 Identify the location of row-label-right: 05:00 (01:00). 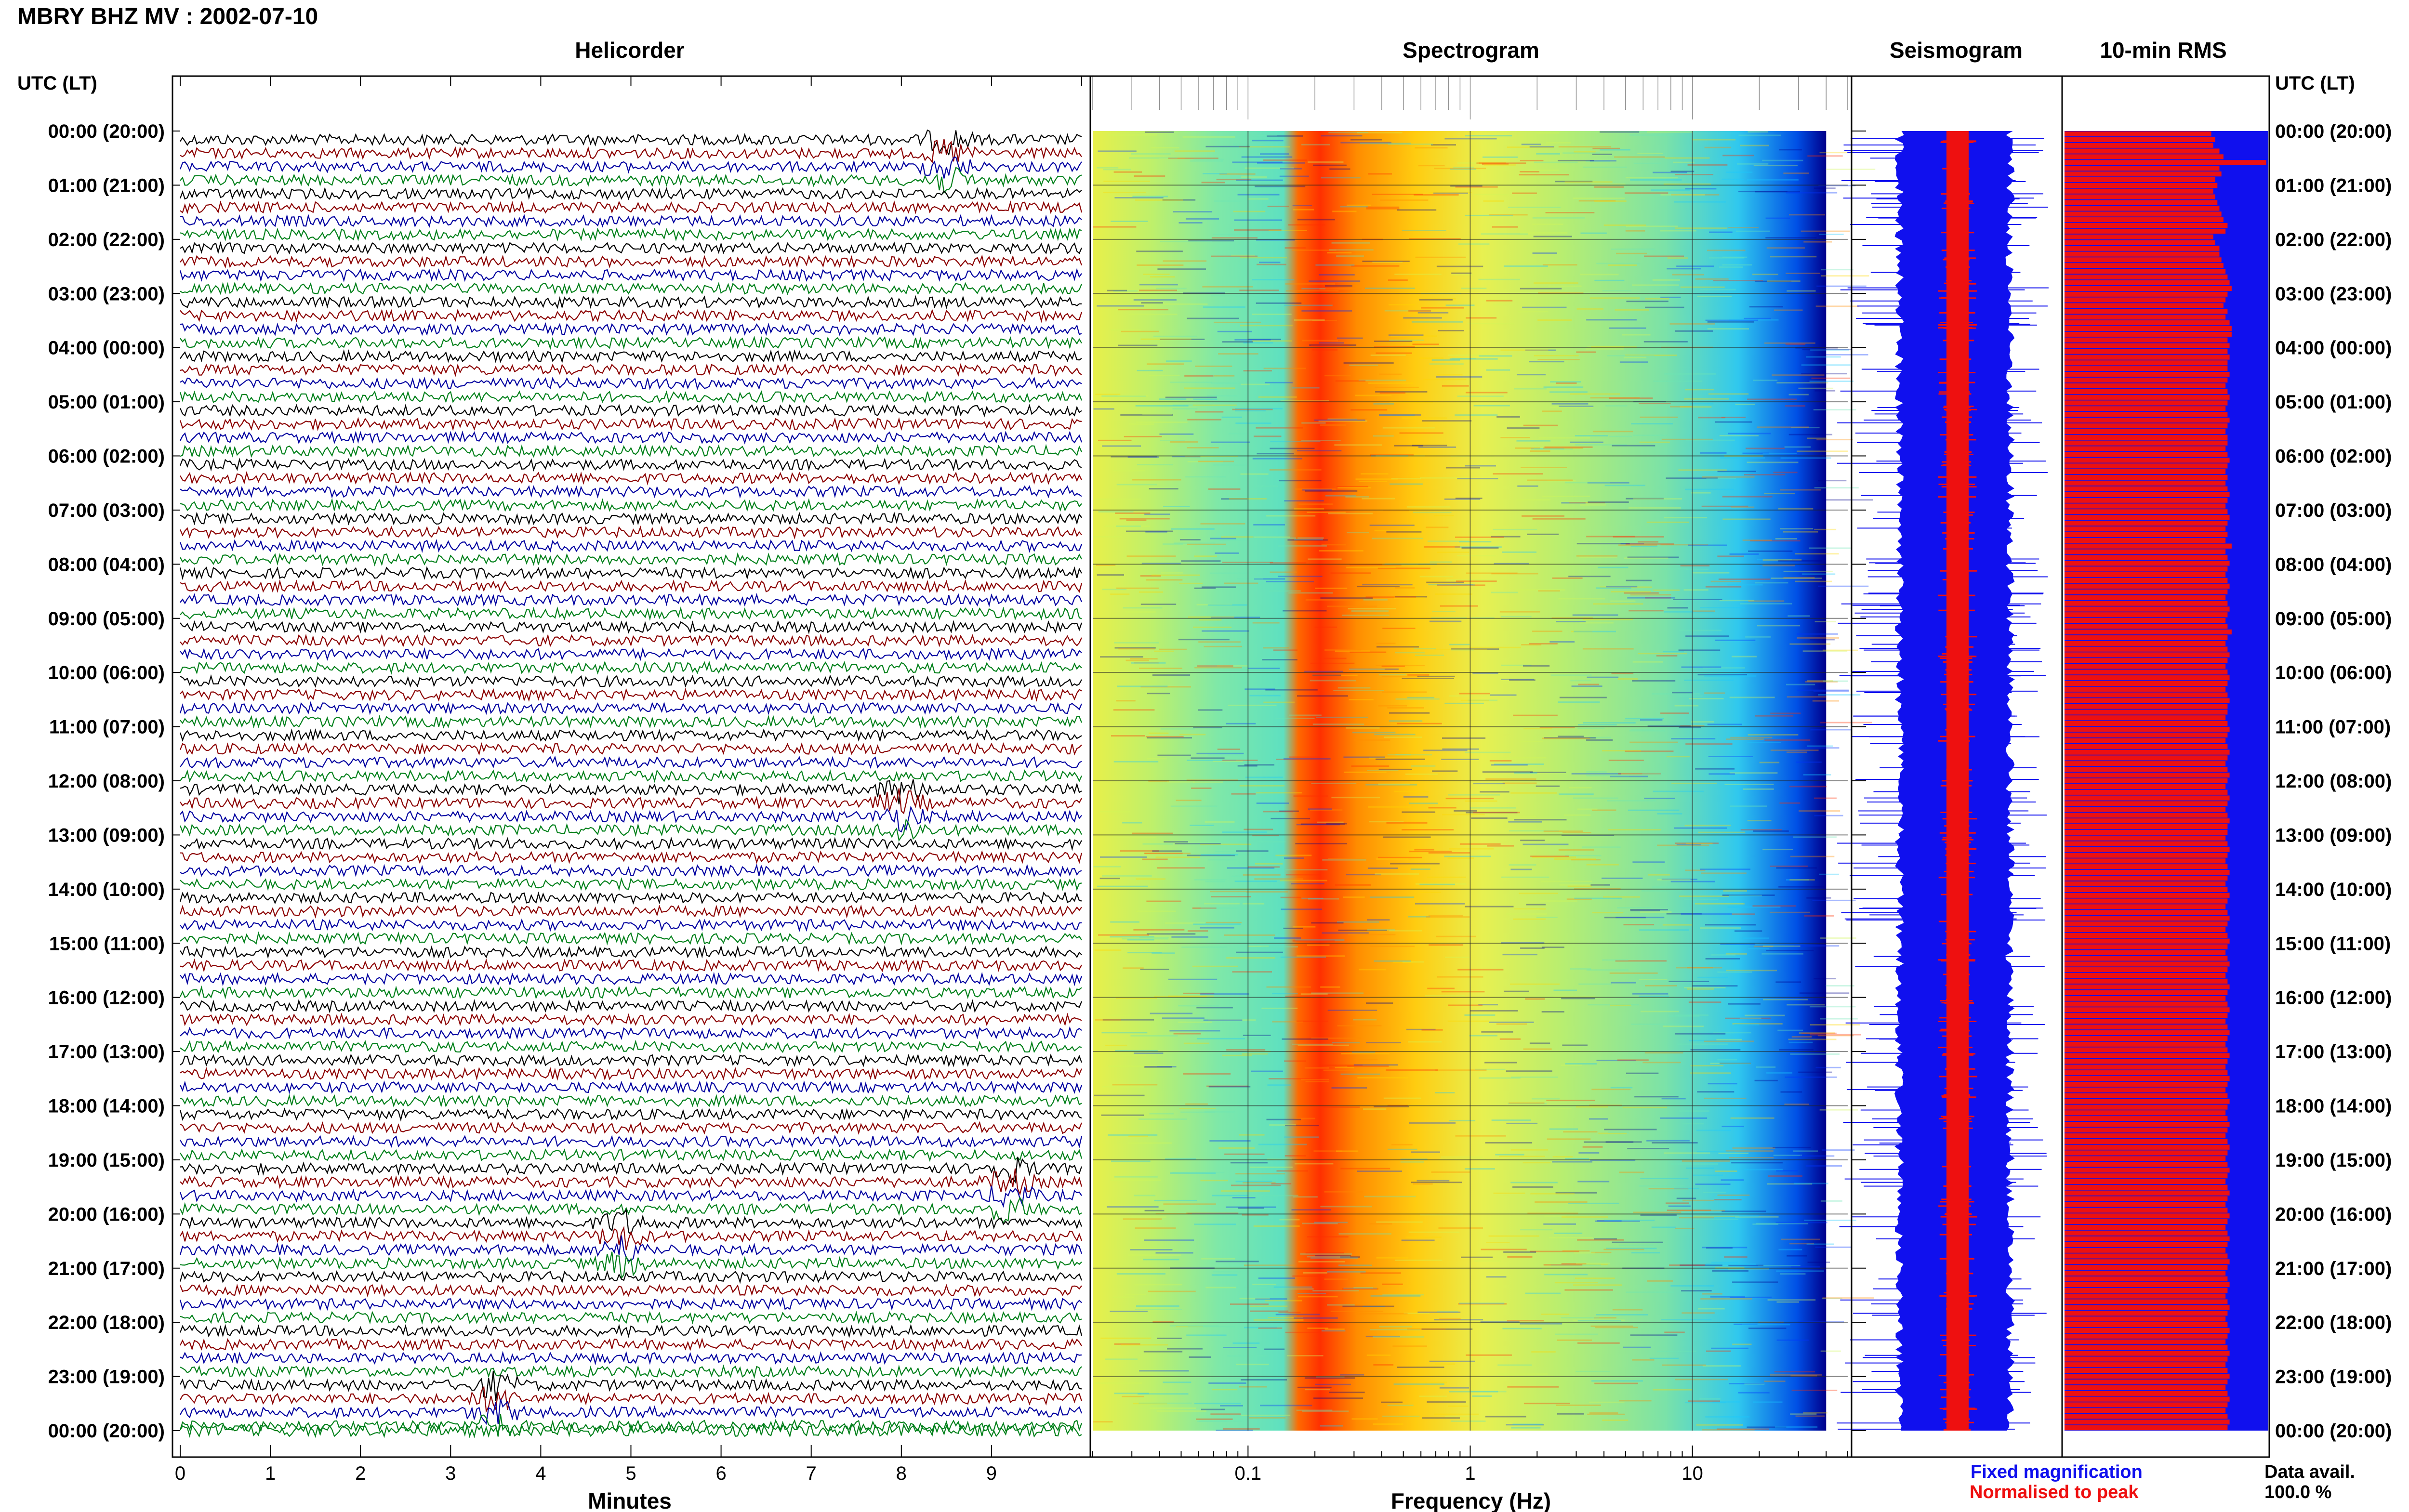
(2333, 402).